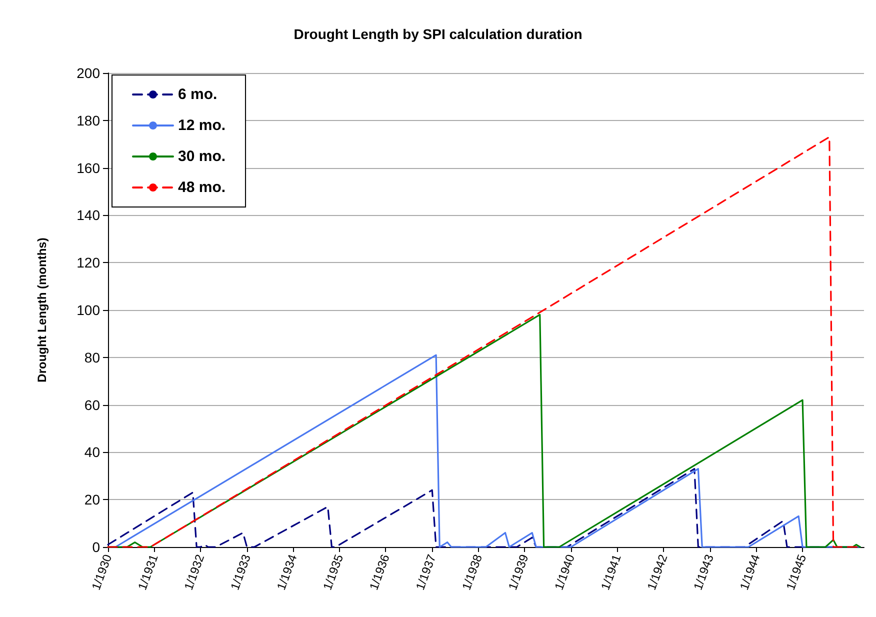  What do you see at coordinates (92, 357) in the screenshot?
I see `y-tick-label: 80` at bounding box center [92, 357].